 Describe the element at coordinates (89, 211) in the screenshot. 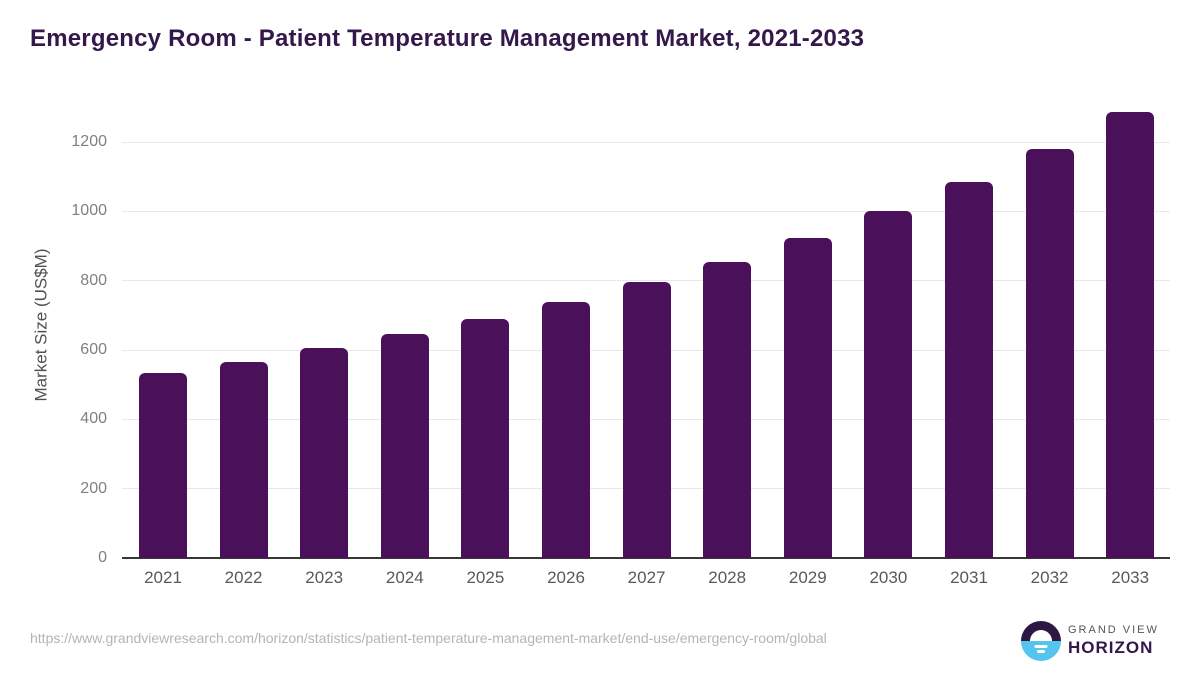

I see `y-tick-label-1000: 1000` at that location.